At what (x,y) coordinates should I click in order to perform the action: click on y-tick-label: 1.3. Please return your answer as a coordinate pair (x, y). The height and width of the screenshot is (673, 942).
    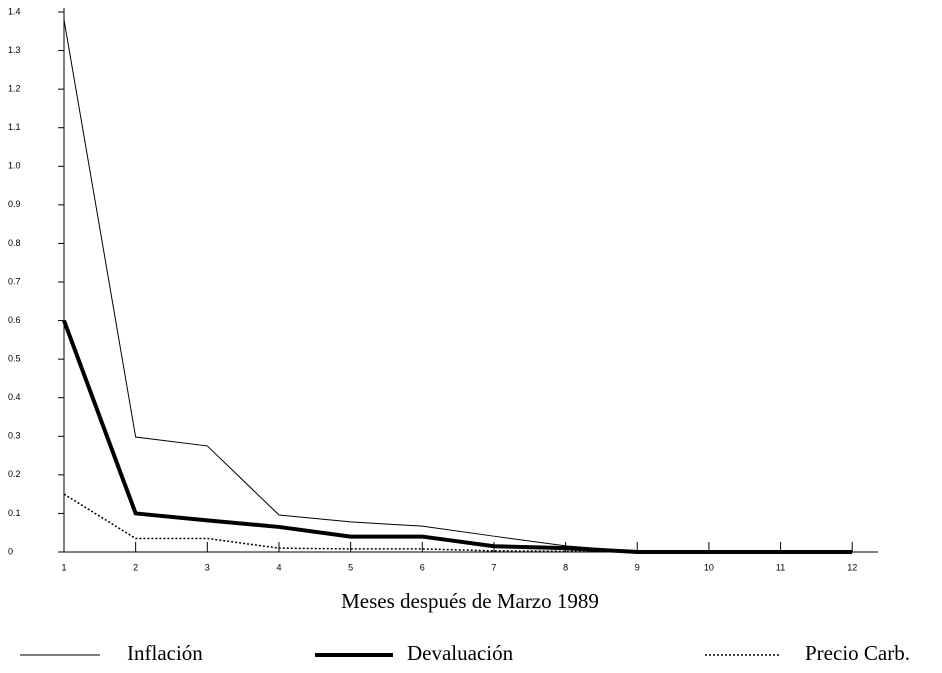
    Looking at the image, I should click on (14, 50).